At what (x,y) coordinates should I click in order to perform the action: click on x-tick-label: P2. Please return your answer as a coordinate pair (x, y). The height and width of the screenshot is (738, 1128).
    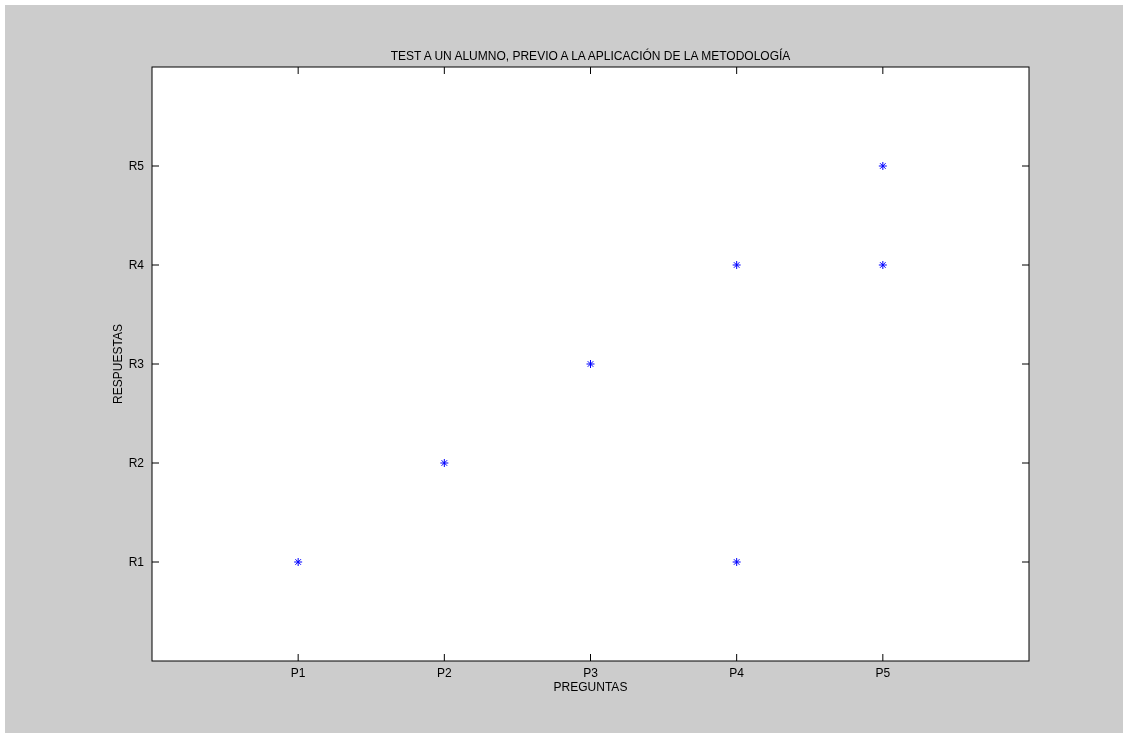
    Looking at the image, I should click on (444, 673).